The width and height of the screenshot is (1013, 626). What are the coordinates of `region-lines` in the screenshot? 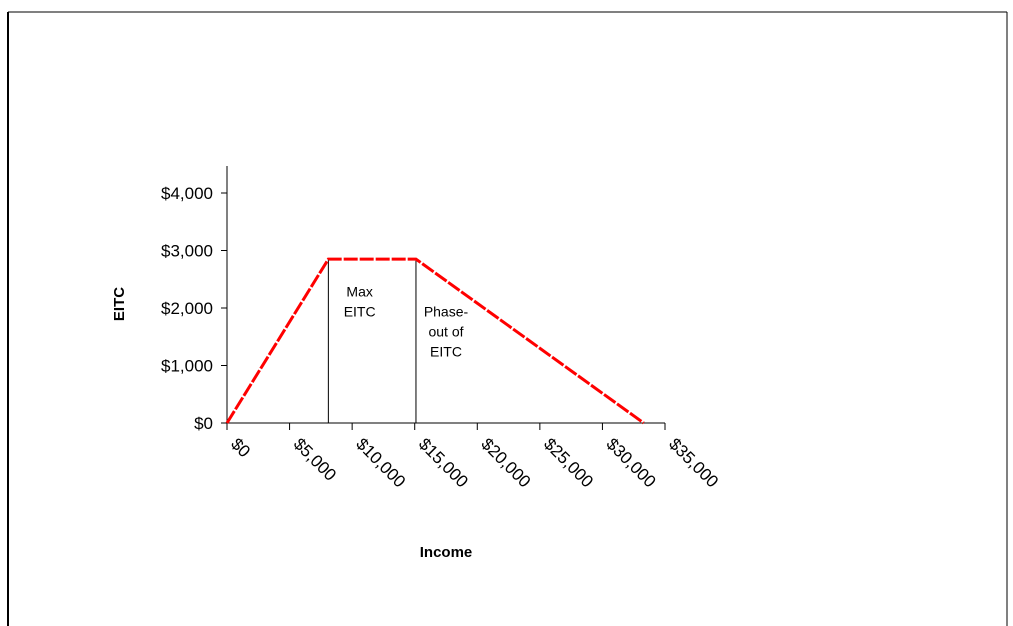 It's located at (372, 341).